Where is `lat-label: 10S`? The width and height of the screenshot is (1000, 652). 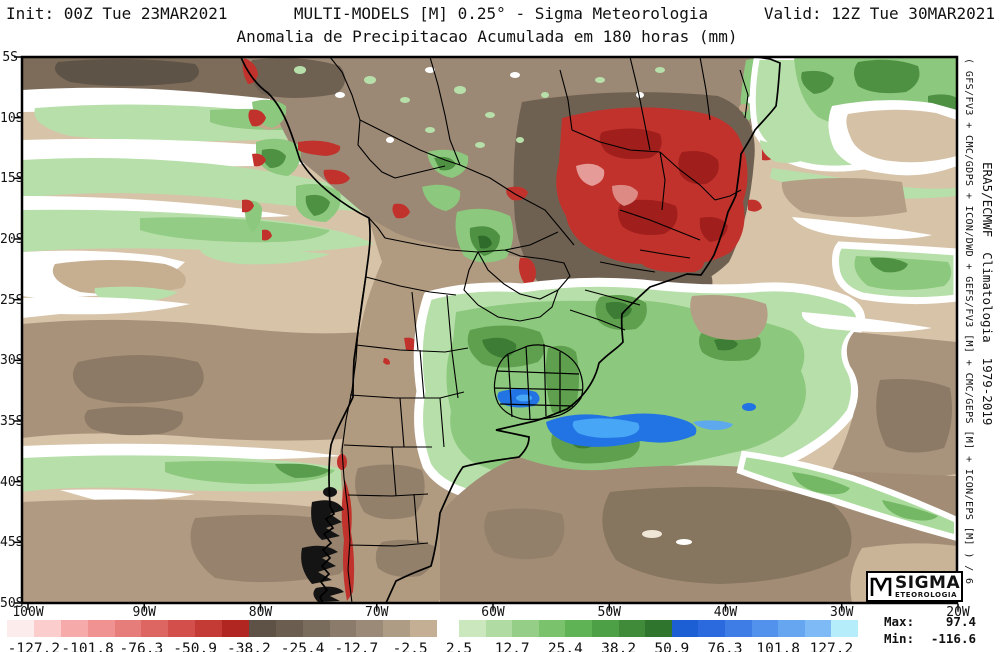
lat-label: 10S is located at coordinates (12, 118).